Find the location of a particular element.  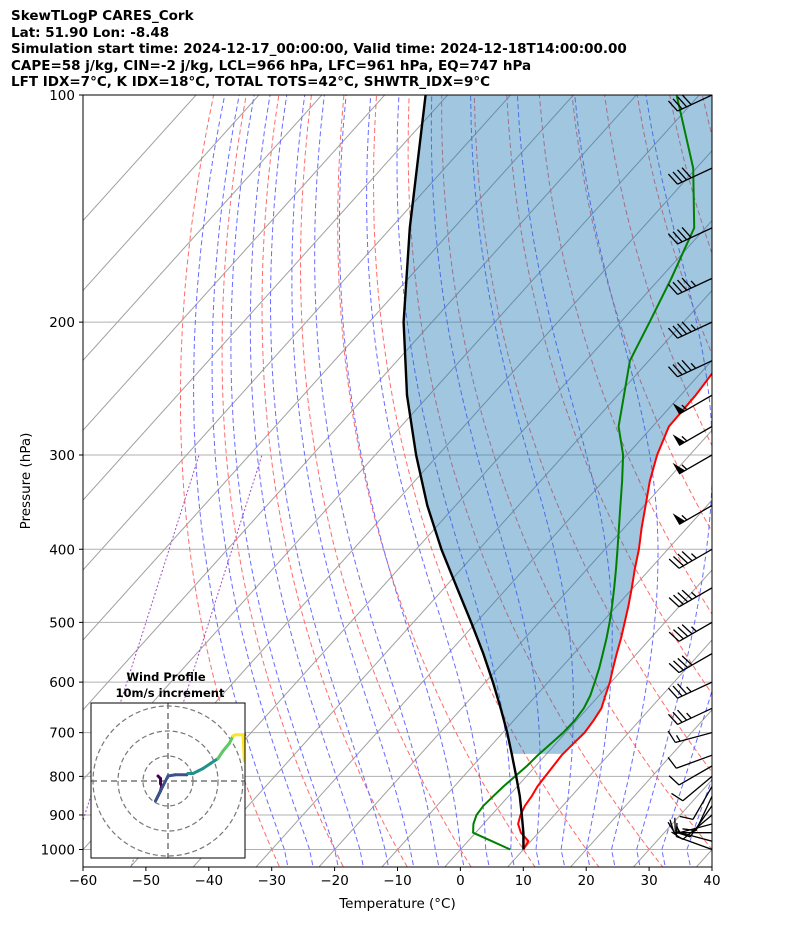

parcel-line is located at coordinates (463, 472).